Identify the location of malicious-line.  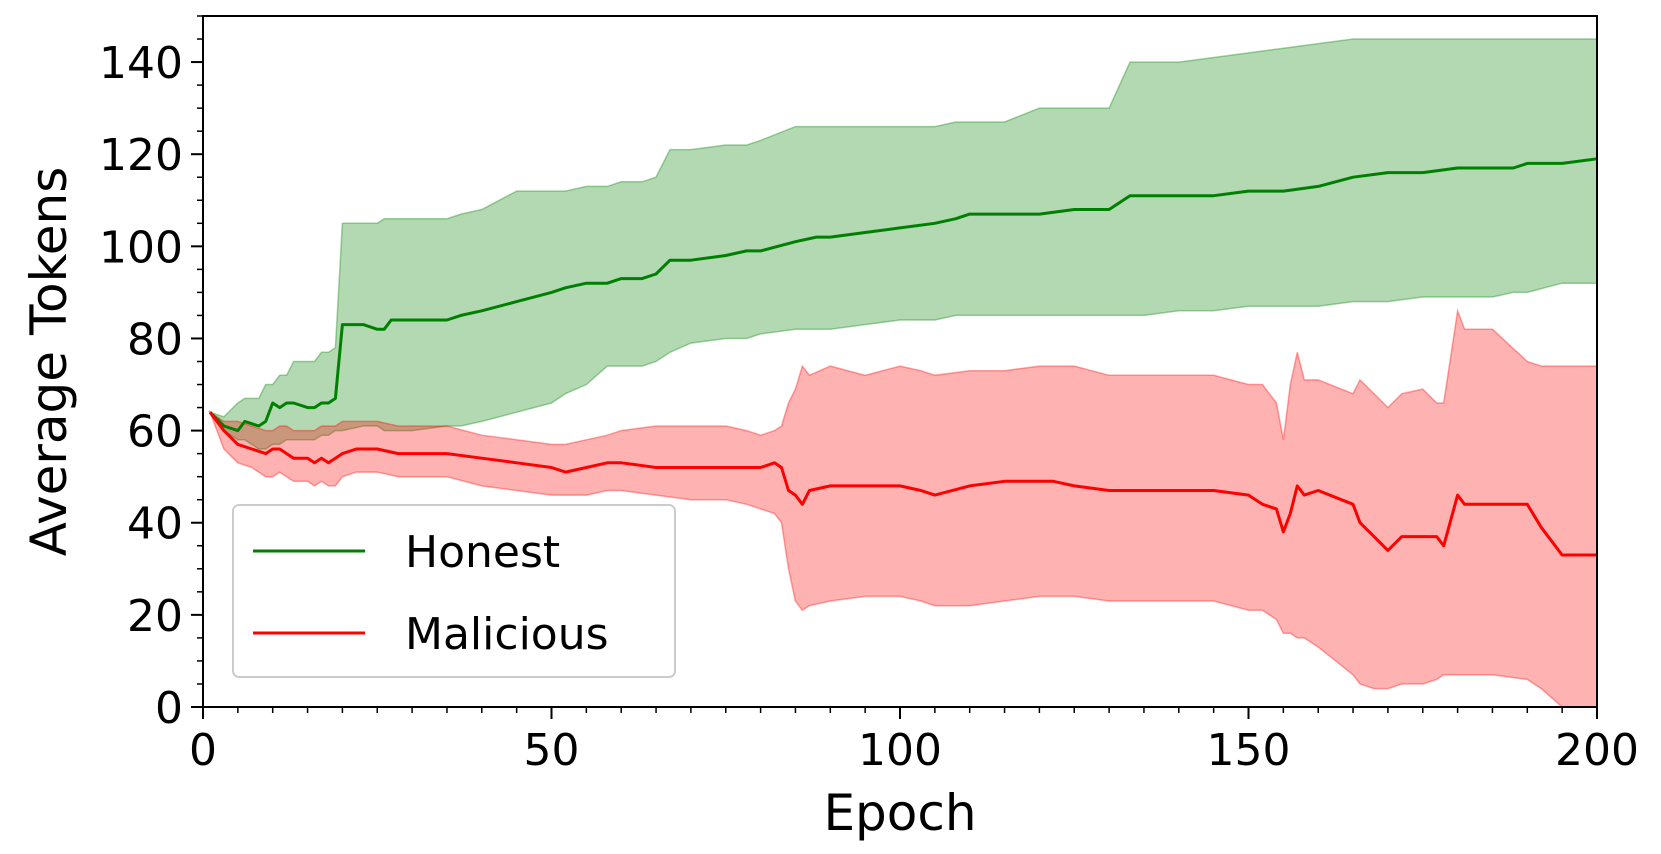
(902, 484).